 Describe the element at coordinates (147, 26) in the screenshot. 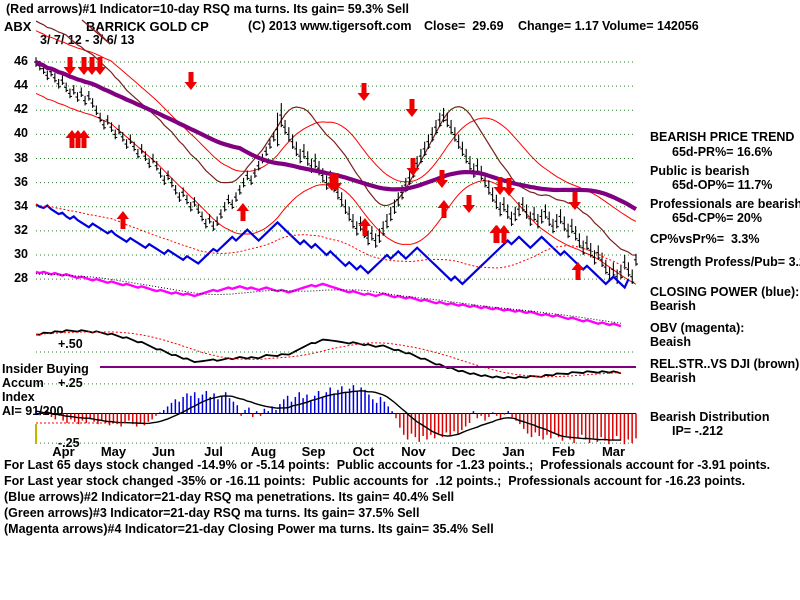

I see `company-name: BARRICK GOLD CP` at that location.